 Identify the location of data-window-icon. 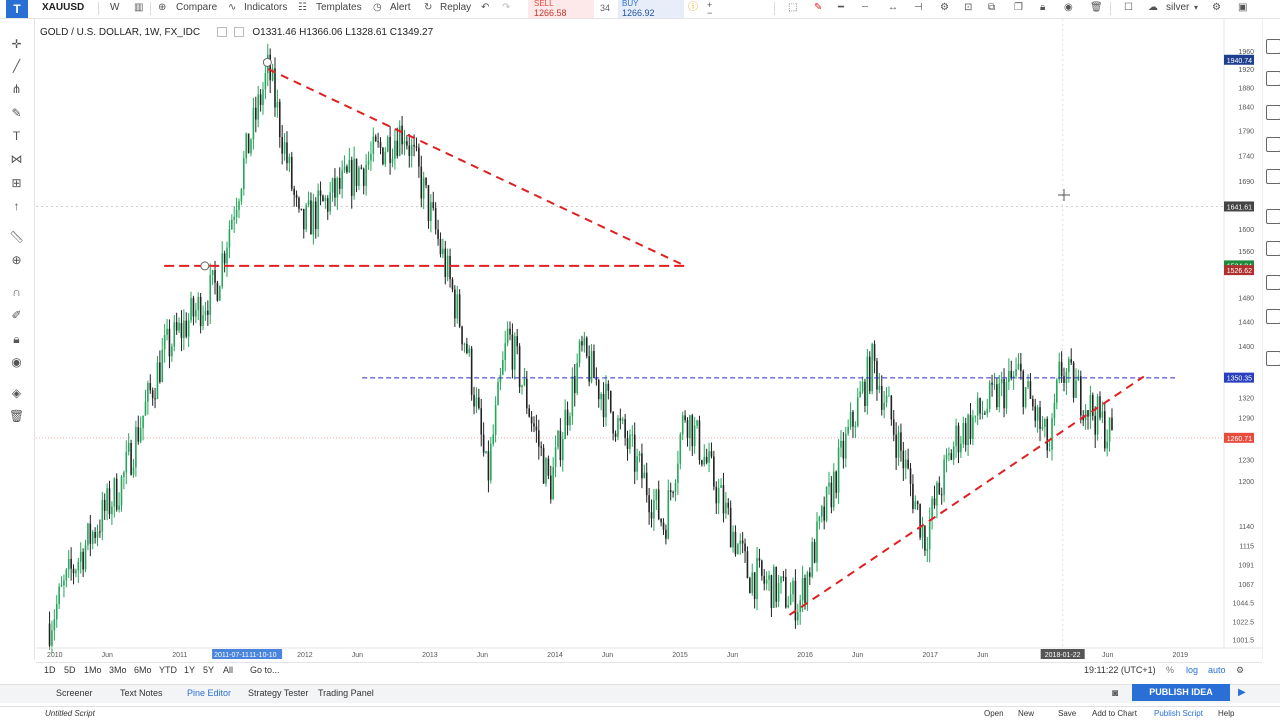
(1273, 112).